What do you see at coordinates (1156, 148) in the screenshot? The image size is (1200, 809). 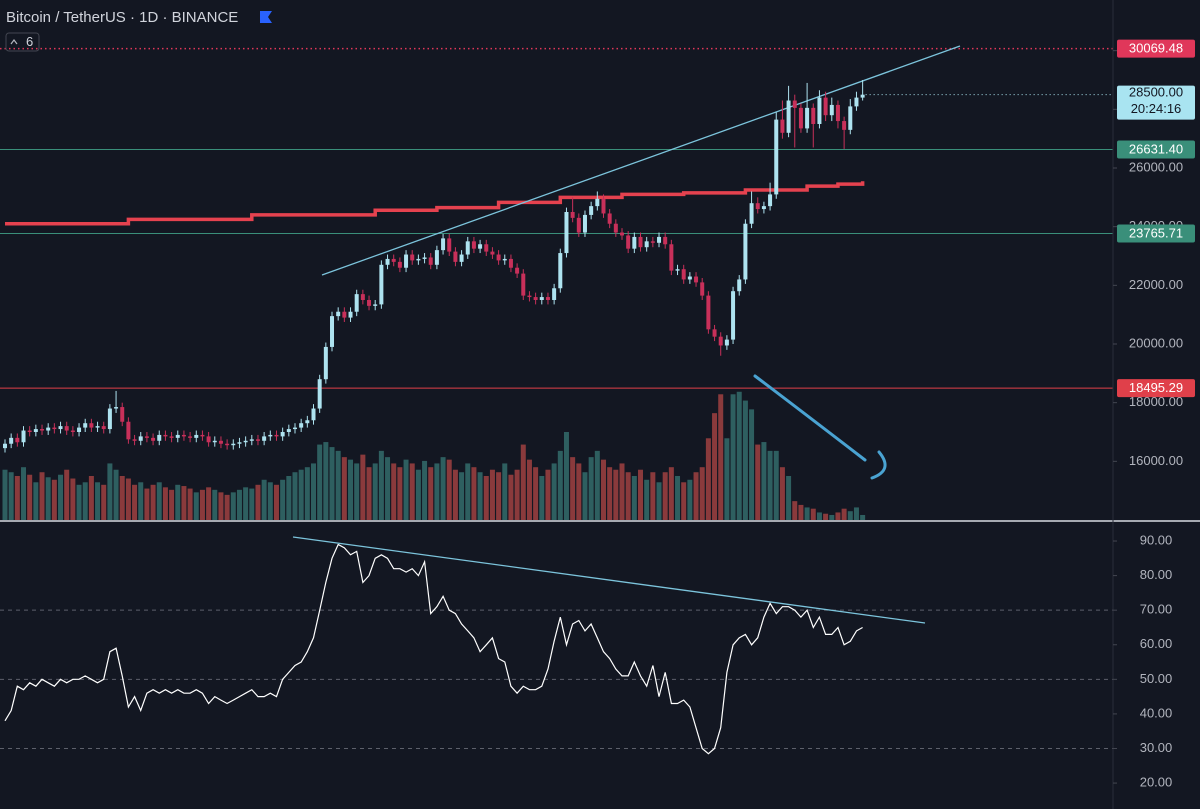 I see `price-level-label: 26631.40` at bounding box center [1156, 148].